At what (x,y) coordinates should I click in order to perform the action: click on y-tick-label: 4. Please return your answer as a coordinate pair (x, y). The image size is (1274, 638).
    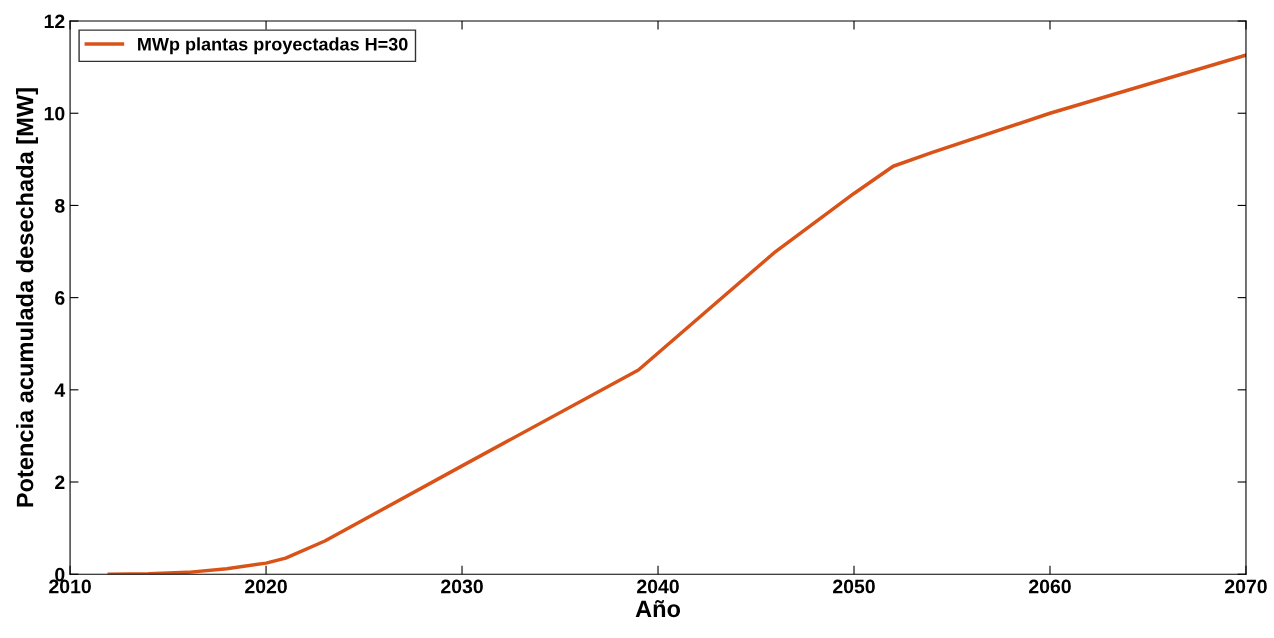
    Looking at the image, I should click on (60, 390).